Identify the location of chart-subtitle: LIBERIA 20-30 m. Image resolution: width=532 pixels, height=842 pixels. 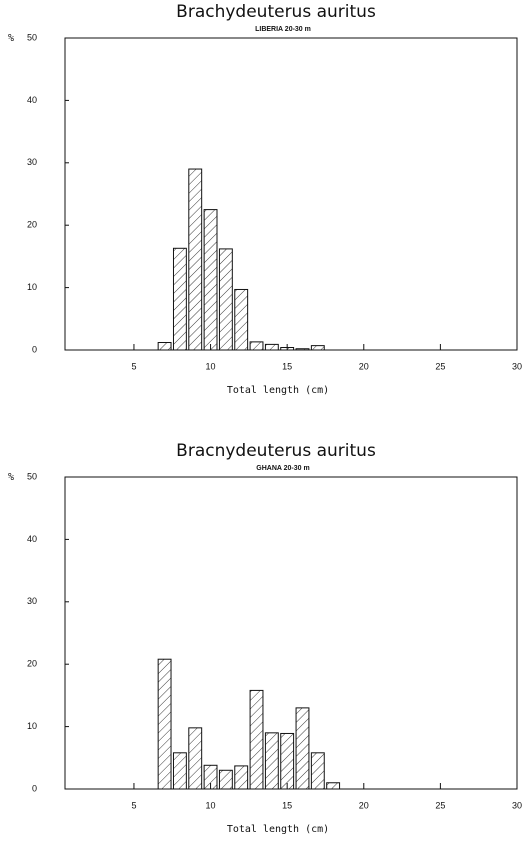
(283, 29).